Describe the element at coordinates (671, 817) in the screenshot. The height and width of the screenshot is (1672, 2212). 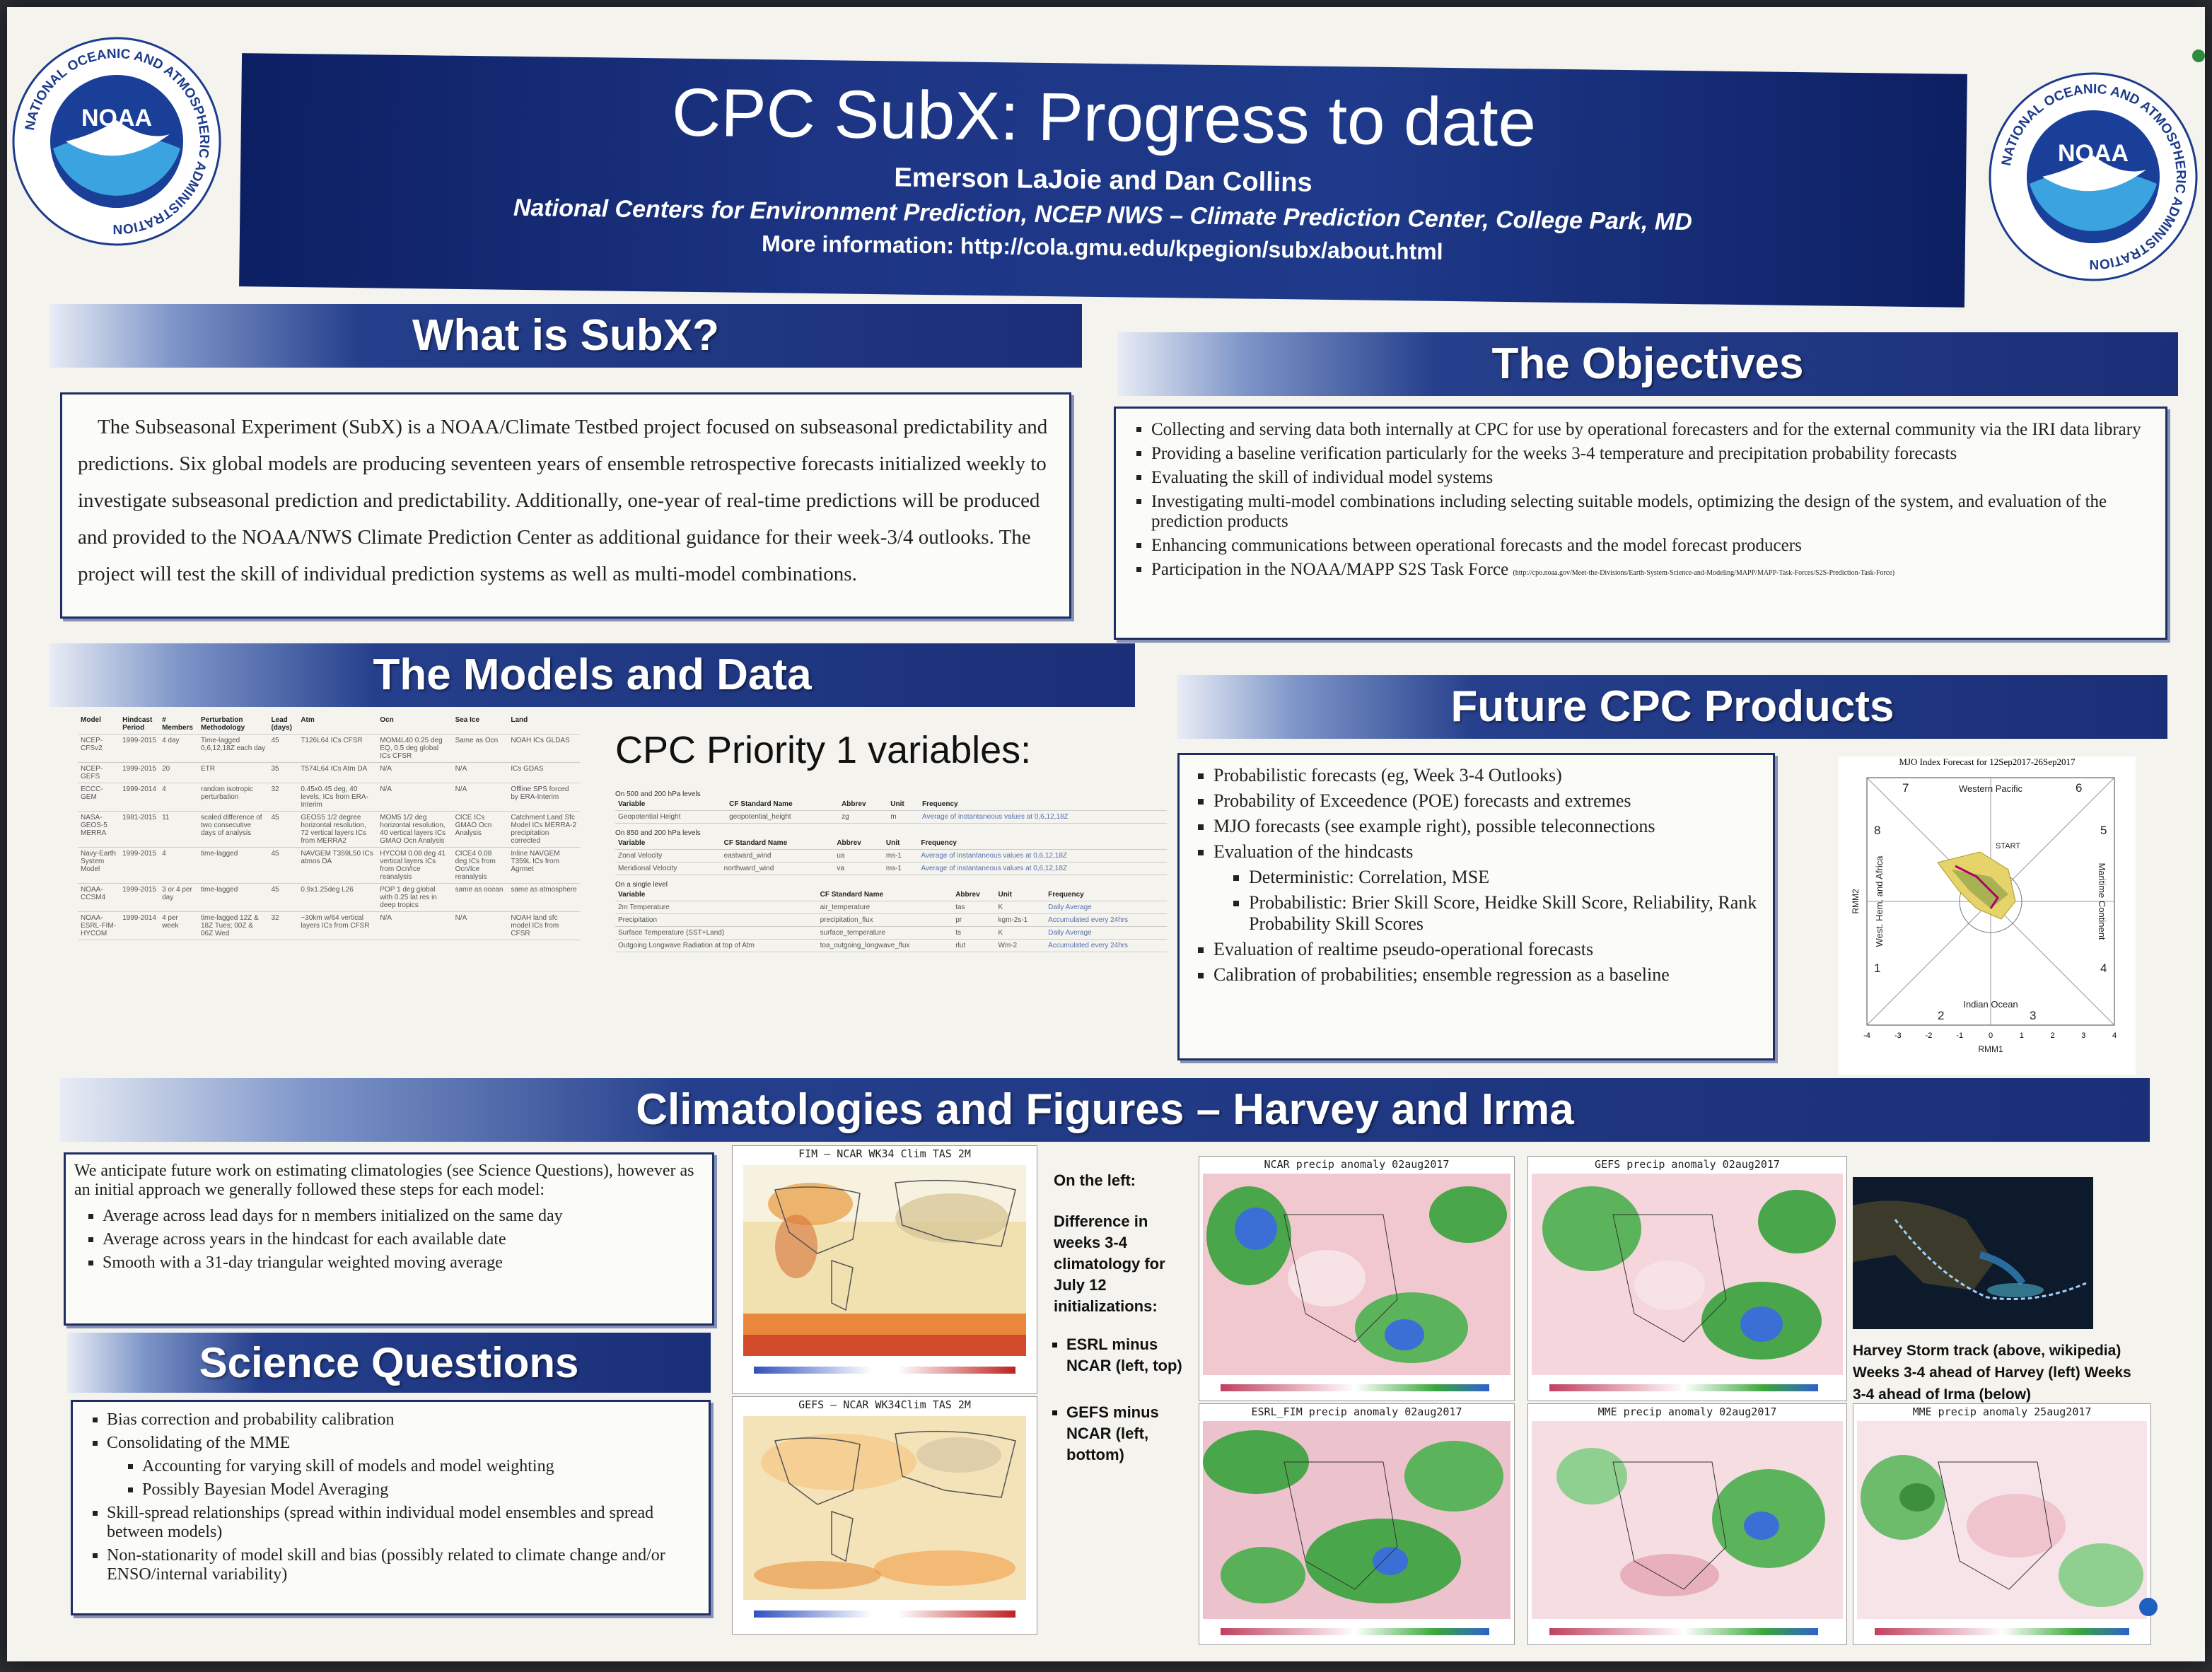
I see `table-cell: Geopotential Height` at that location.